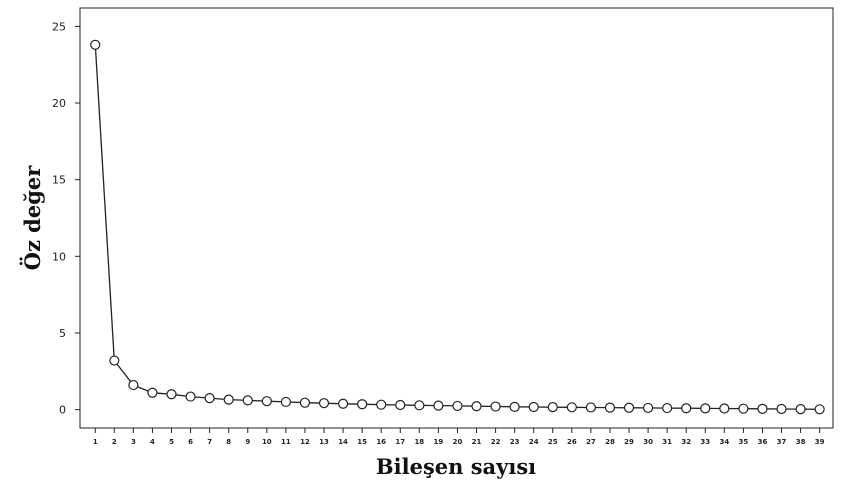 The width and height of the screenshot is (857, 488). I want to click on x-tick-label: 32, so click(686, 442).